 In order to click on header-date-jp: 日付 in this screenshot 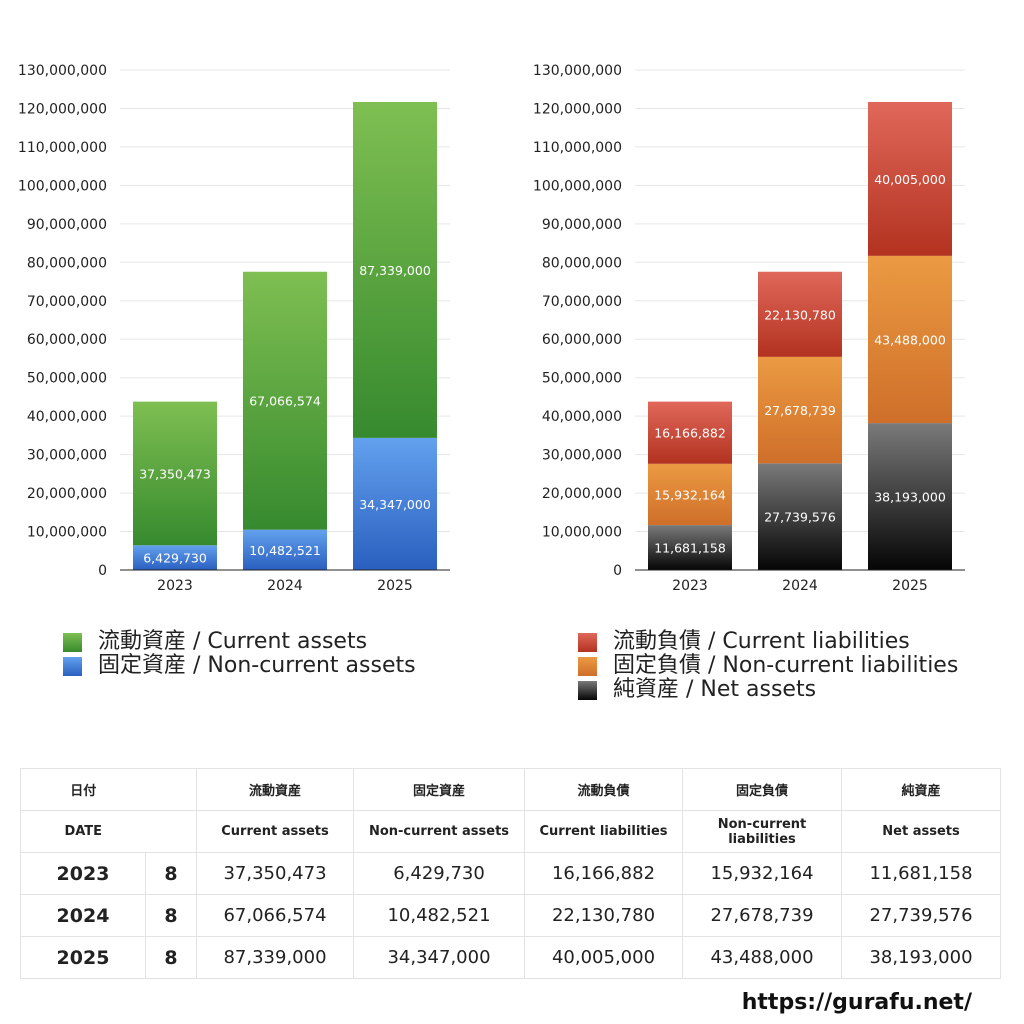, I will do `click(83, 789)`.